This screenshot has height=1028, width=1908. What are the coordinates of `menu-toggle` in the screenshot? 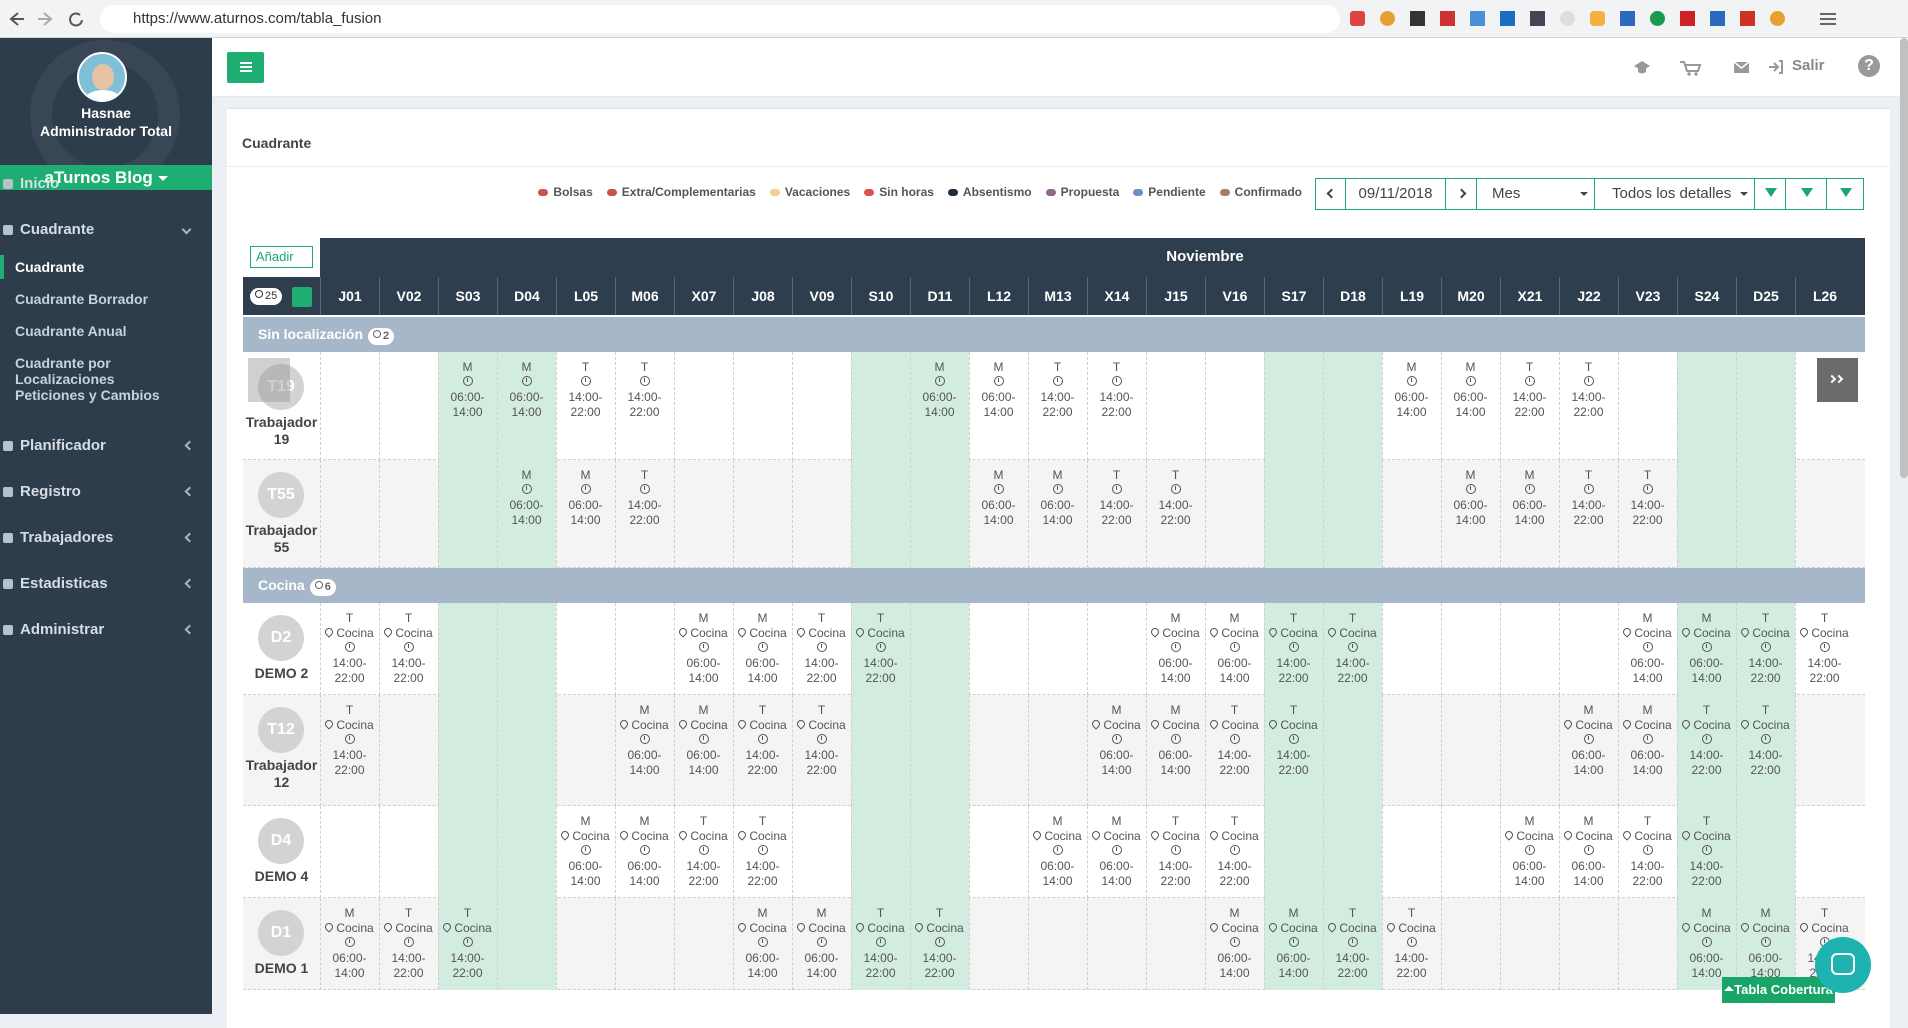 It's located at (245, 67).